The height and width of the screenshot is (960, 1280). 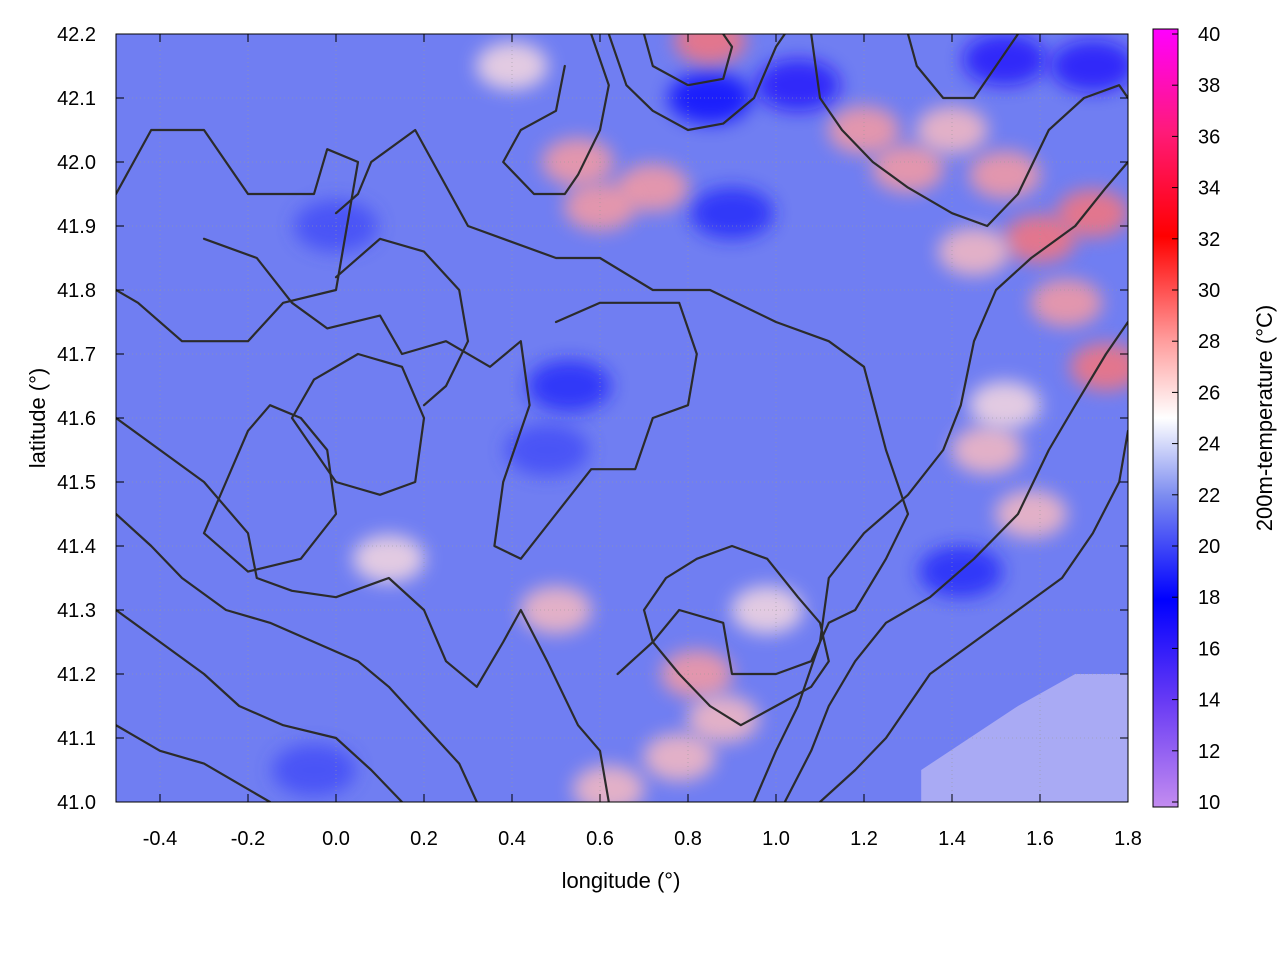 I want to click on x-tick-label: 0.0, so click(x=336, y=839).